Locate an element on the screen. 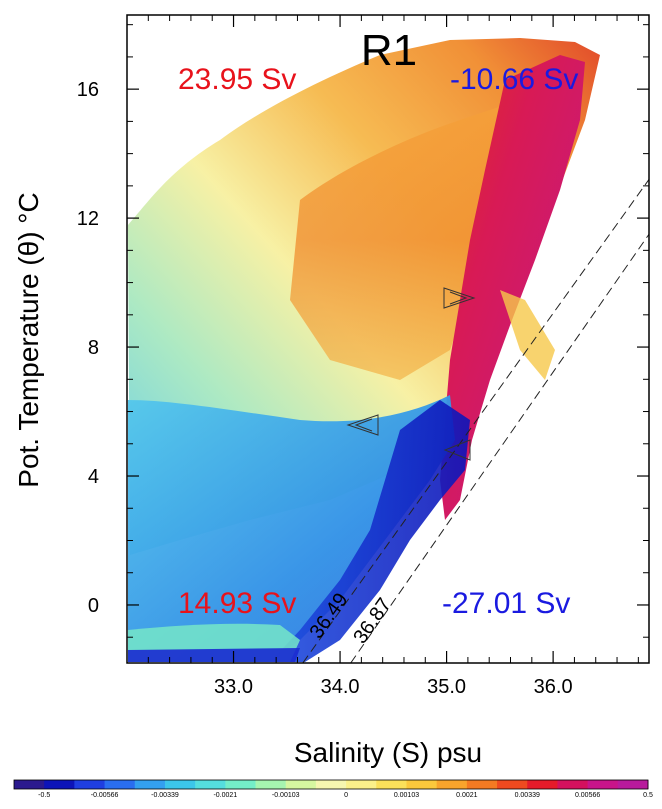  chart-title: R1 is located at coordinates (389, 50).